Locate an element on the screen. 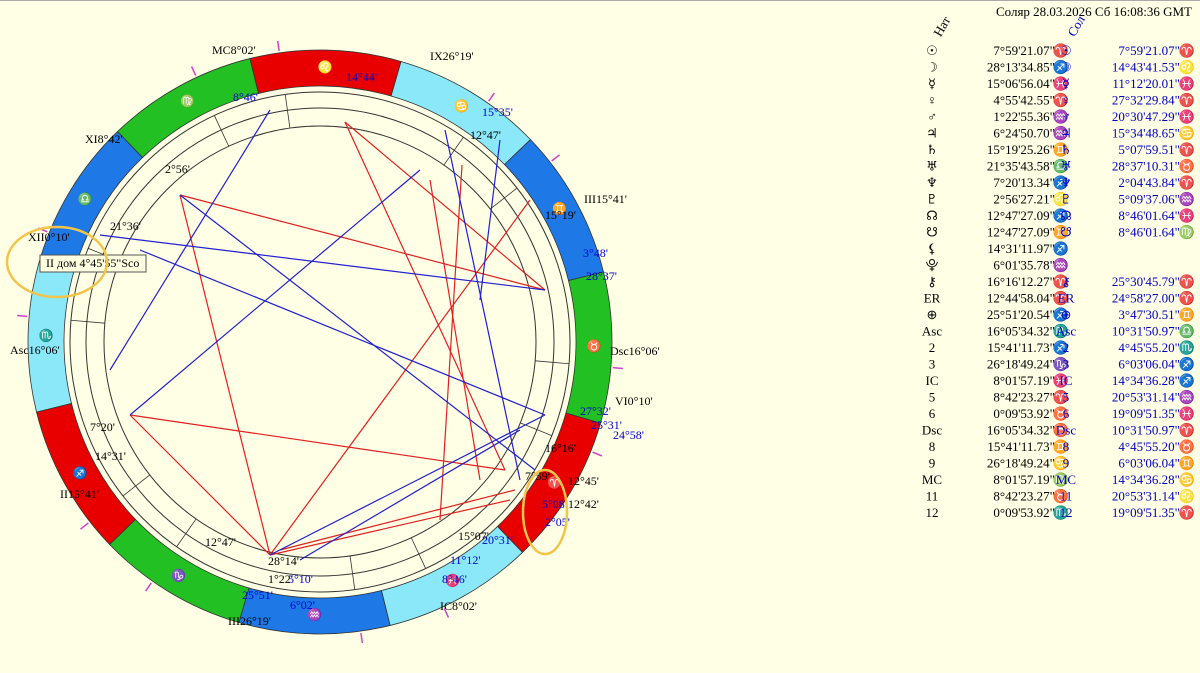 This screenshot has width=1200, height=673. table-cell: 2°04'43.84" is located at coordinates (1149, 182).